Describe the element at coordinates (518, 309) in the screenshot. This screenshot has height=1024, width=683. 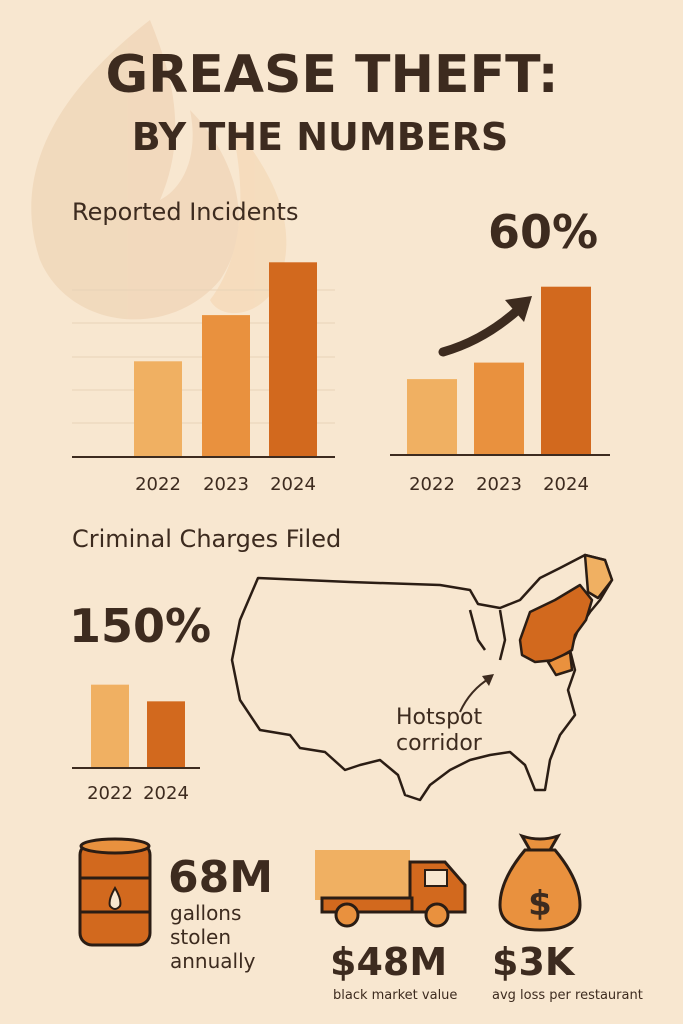
I see `trend-arrowhead` at that location.